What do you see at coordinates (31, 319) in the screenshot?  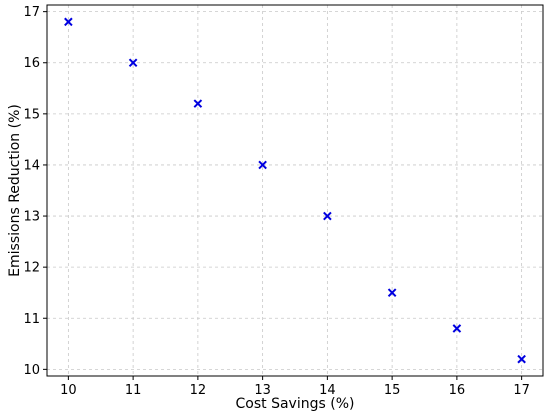 I see `y-tick-label: 11` at bounding box center [31, 319].